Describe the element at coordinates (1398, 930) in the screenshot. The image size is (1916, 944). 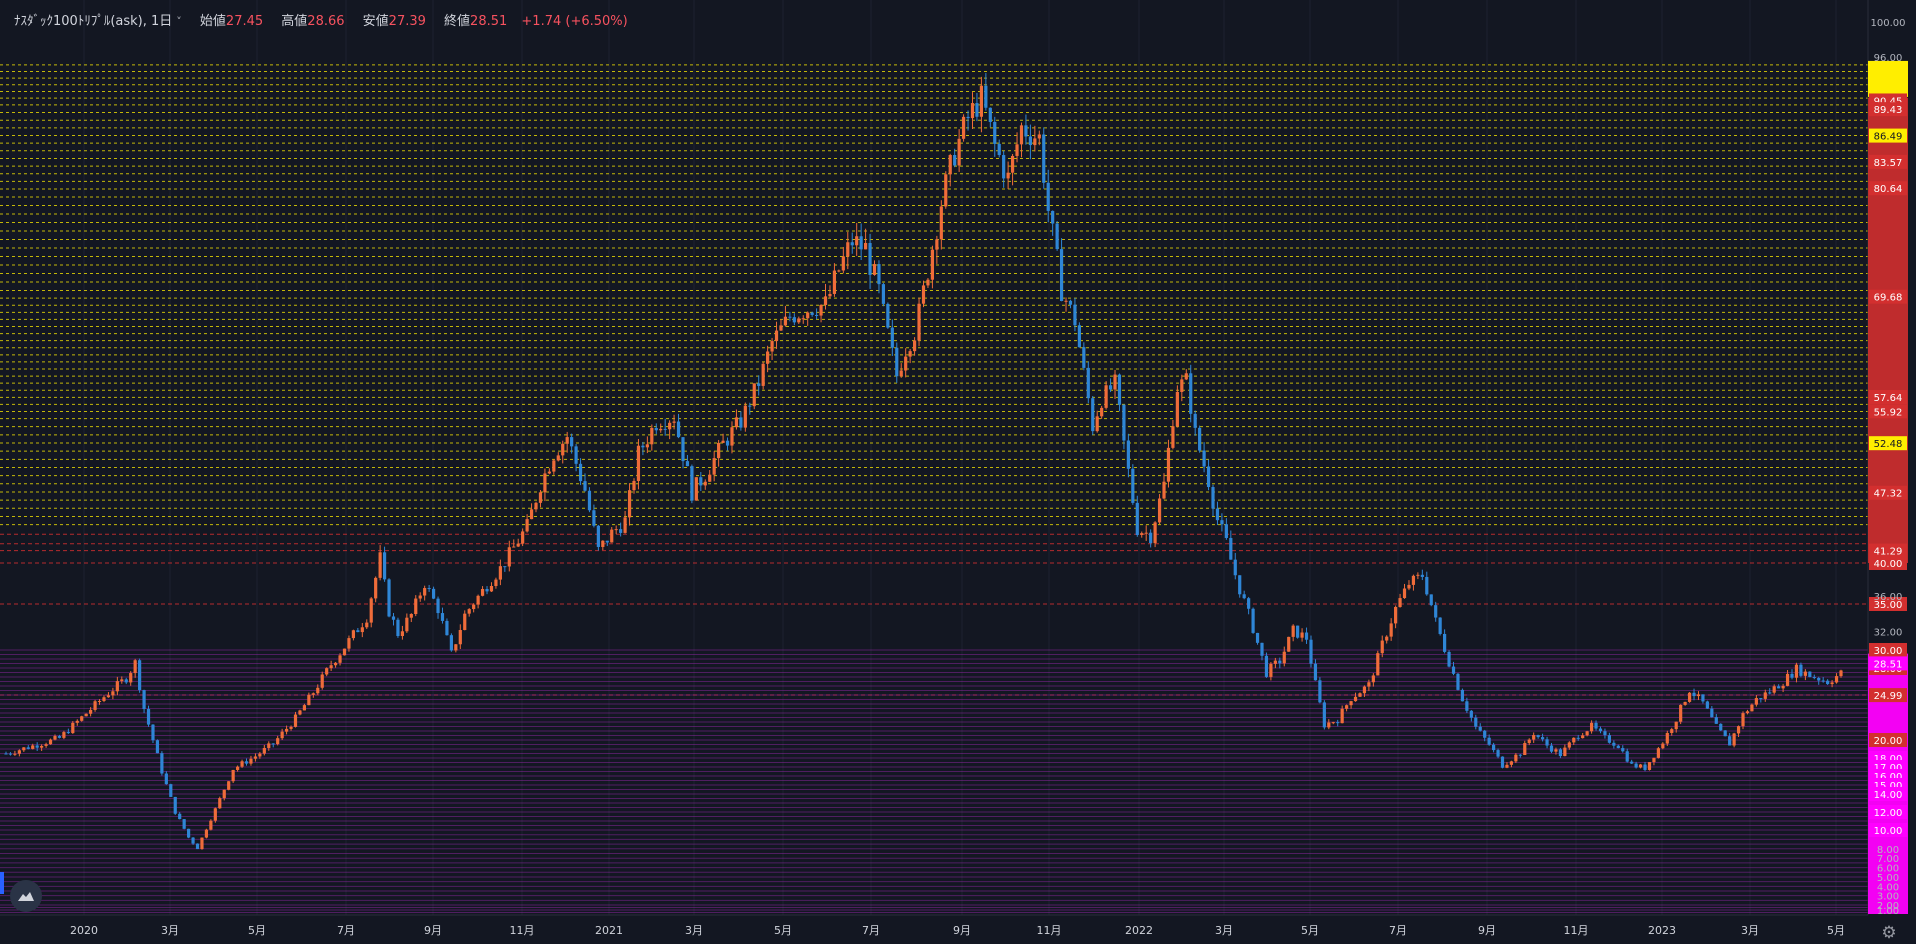
I see `x-tick-label: 7月` at that location.